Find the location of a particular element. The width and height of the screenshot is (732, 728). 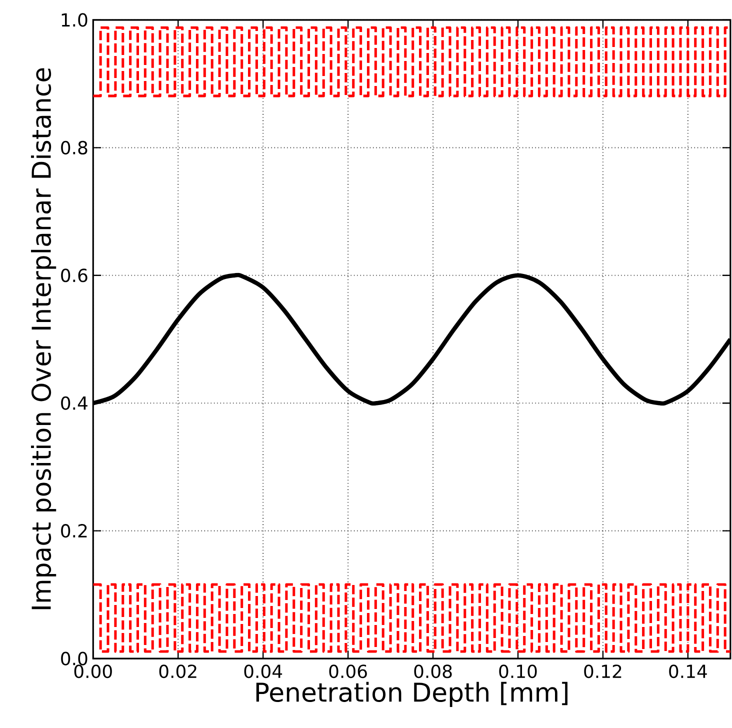

x-axis-title: Penetration Depth [mm] is located at coordinates (412, 695).